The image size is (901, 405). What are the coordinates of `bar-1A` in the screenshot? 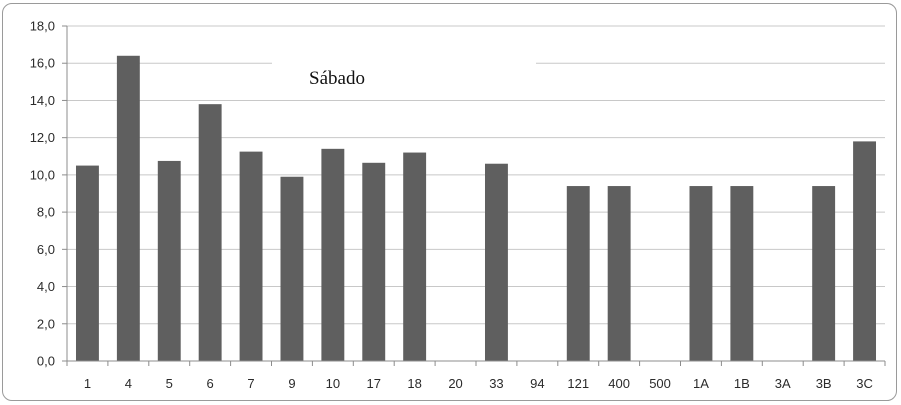 It's located at (701, 273).